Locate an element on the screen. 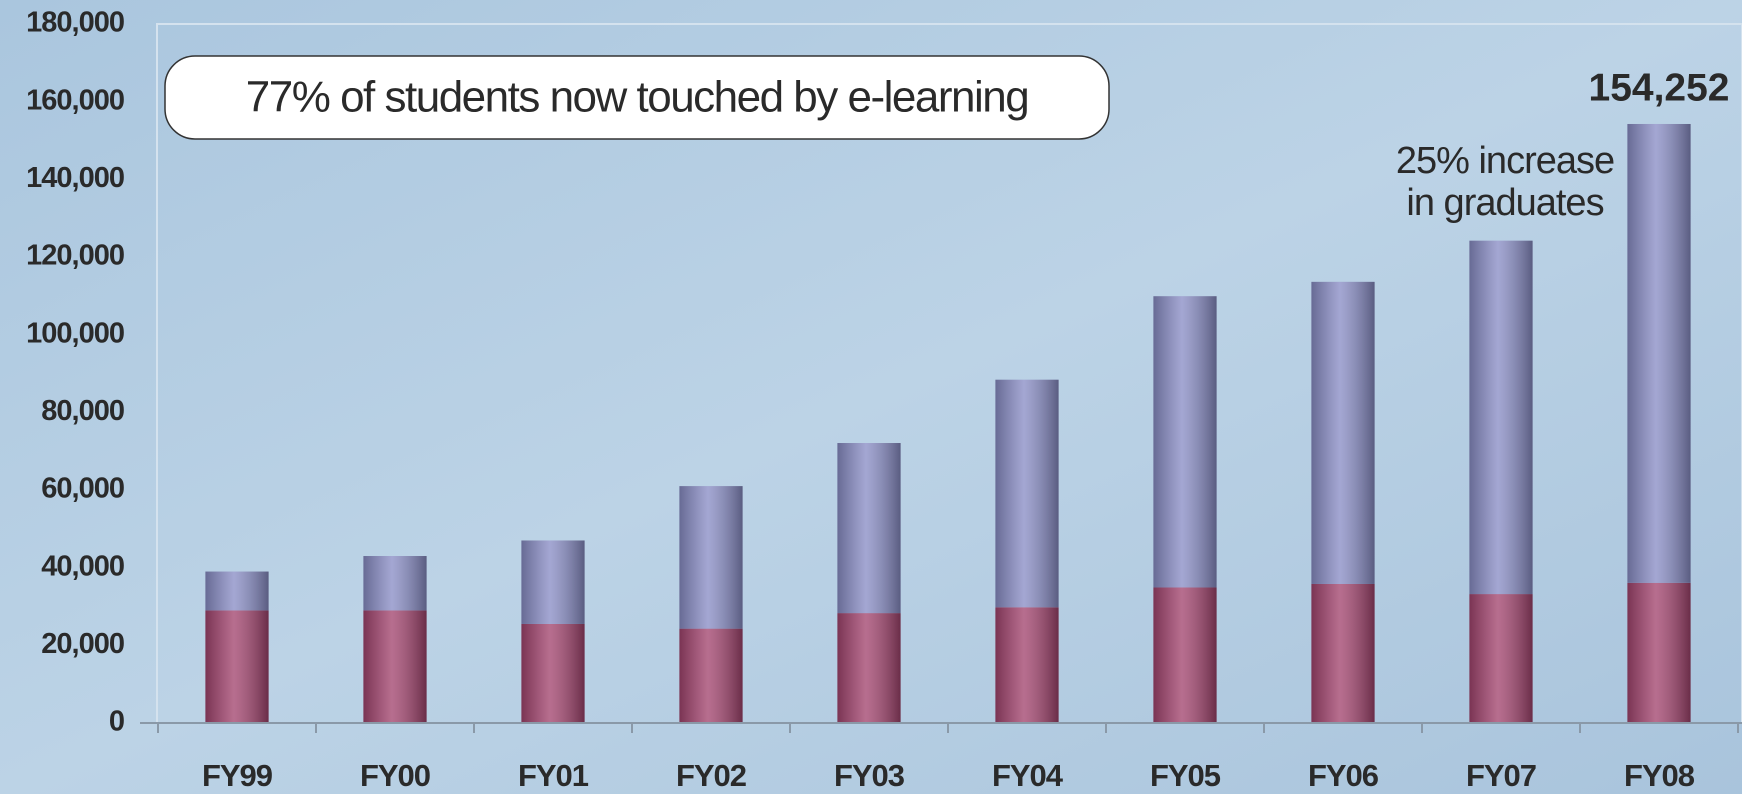 The height and width of the screenshot is (794, 1742). y-tick-label: 100,000 is located at coordinates (75, 333).